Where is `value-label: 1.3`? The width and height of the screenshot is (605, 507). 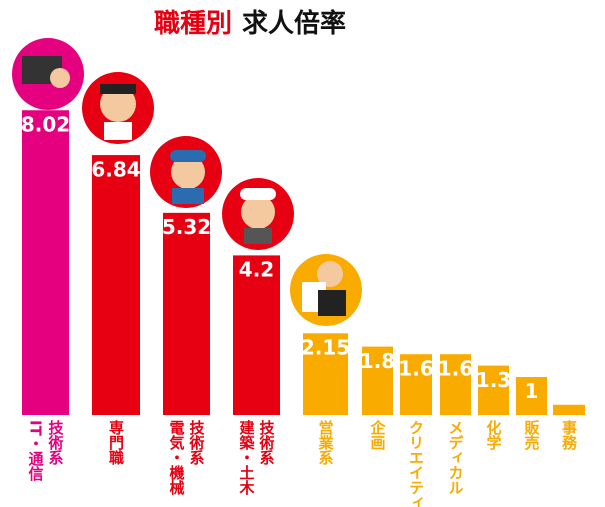
value-label: 1.3 is located at coordinates (493, 380).